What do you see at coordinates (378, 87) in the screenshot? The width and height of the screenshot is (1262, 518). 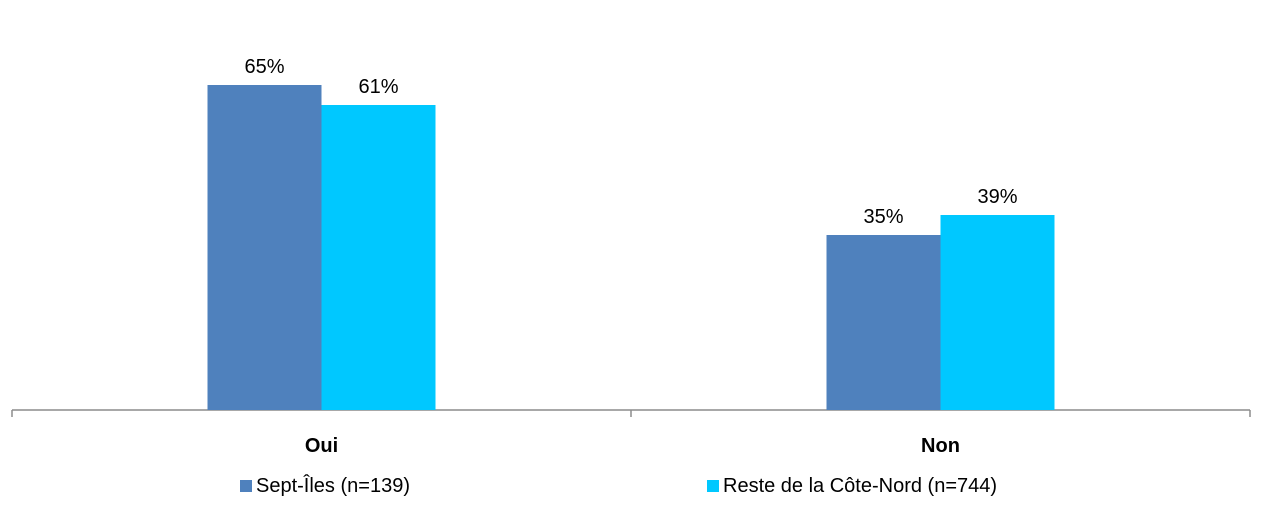 I see `data-label-oui-series-2: 61%` at bounding box center [378, 87].